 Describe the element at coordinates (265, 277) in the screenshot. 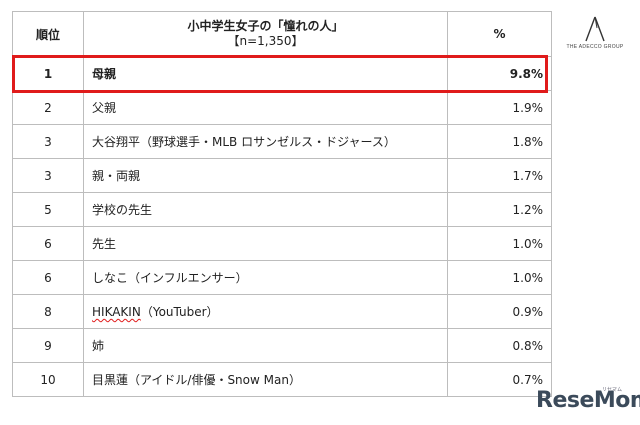

I see `name-cell: しなこ（インフルエンサー）` at that location.